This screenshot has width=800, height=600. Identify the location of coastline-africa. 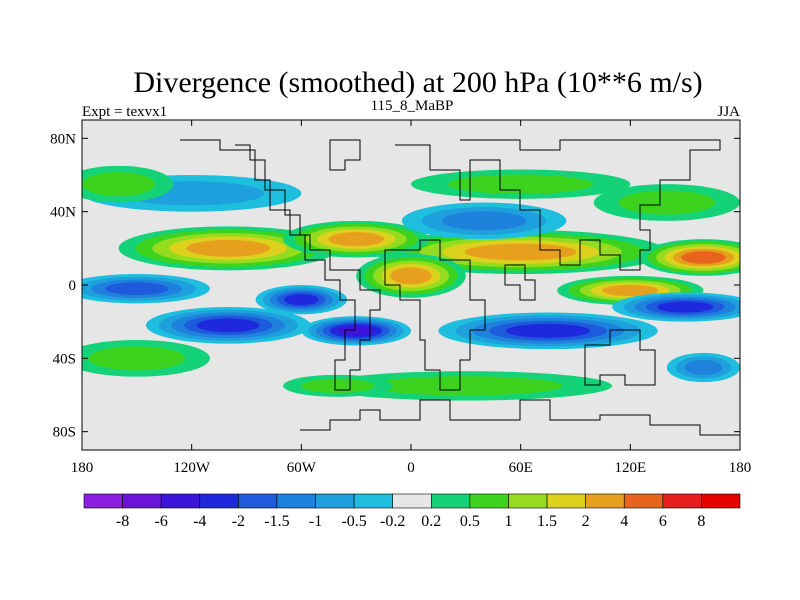
(435, 315).